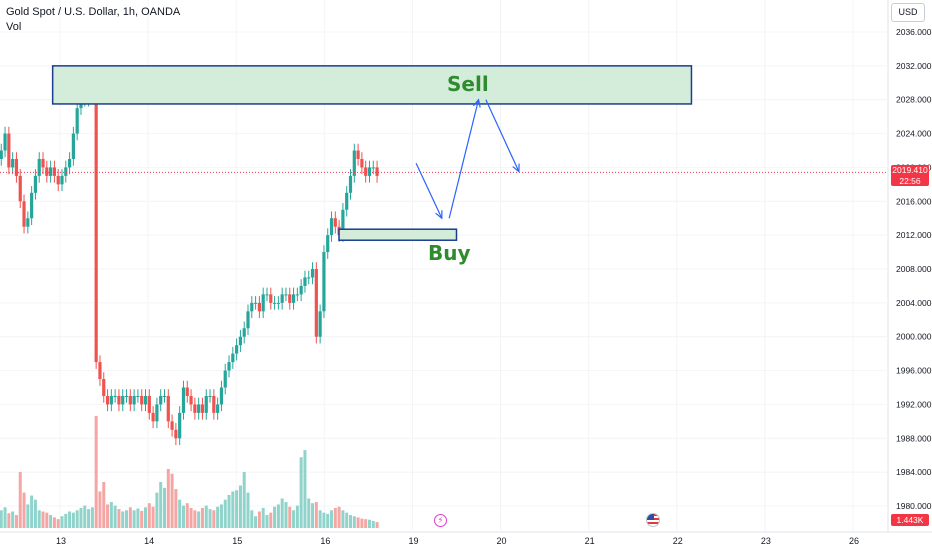 The width and height of the screenshot is (932, 550). What do you see at coordinates (149, 541) in the screenshot?
I see `x-tick-label: 14` at bounding box center [149, 541].